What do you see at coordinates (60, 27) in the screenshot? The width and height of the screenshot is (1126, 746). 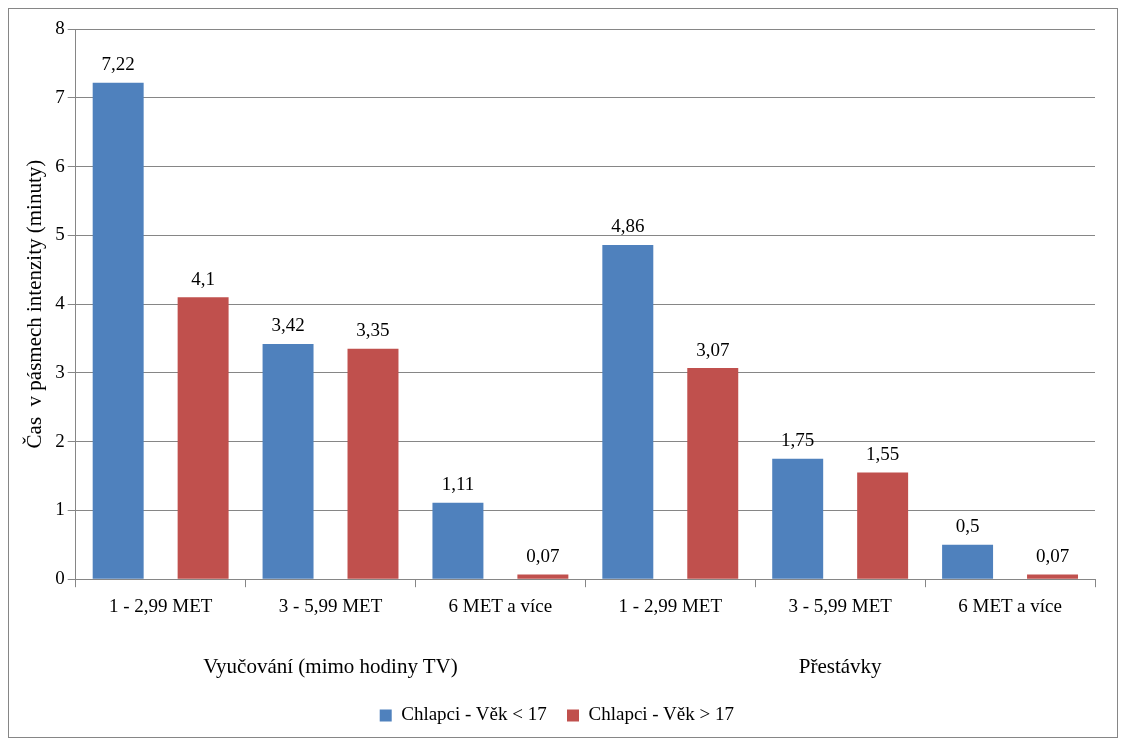 I see `y-tick-label: 8` at bounding box center [60, 27].